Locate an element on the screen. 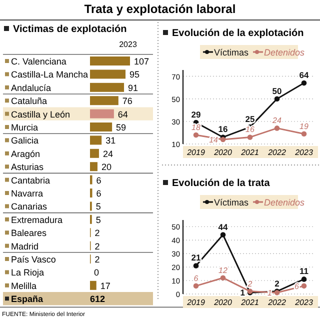 This screenshot has height=321, width=320. data-label: 107 is located at coordinates (142, 61).